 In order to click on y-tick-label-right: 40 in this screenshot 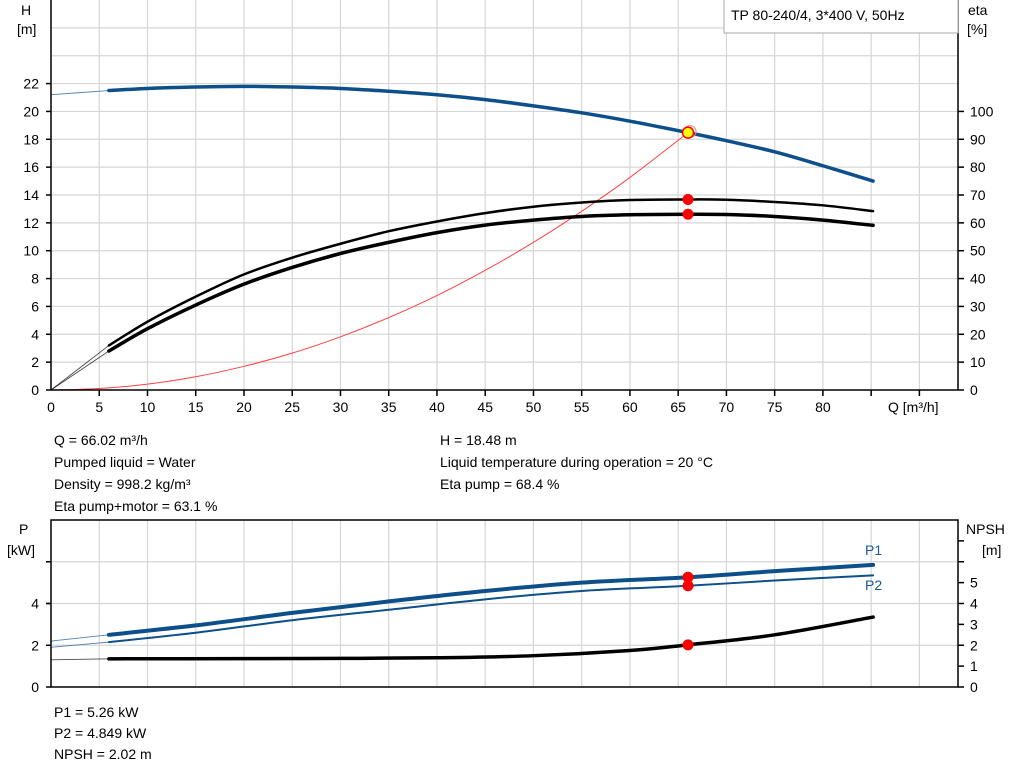, I will do `click(978, 279)`.